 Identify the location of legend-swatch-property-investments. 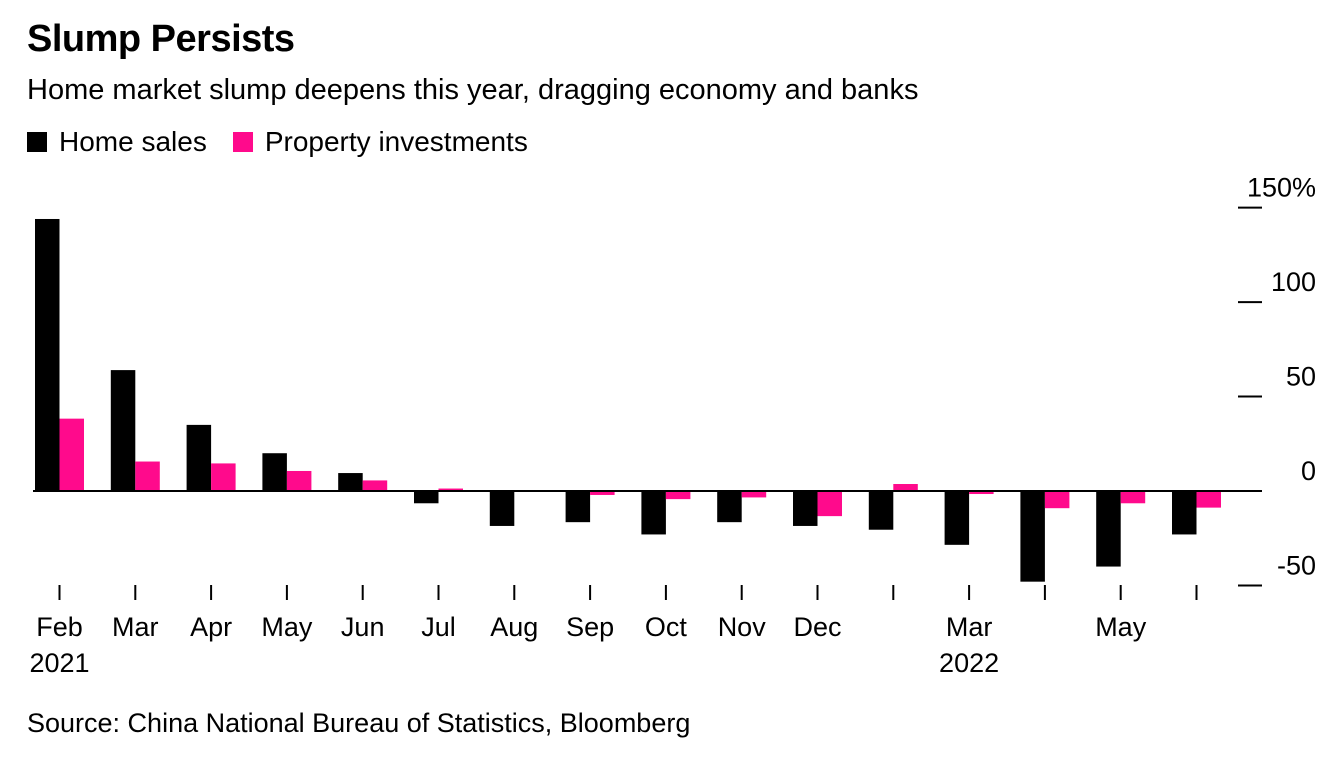
(242, 142).